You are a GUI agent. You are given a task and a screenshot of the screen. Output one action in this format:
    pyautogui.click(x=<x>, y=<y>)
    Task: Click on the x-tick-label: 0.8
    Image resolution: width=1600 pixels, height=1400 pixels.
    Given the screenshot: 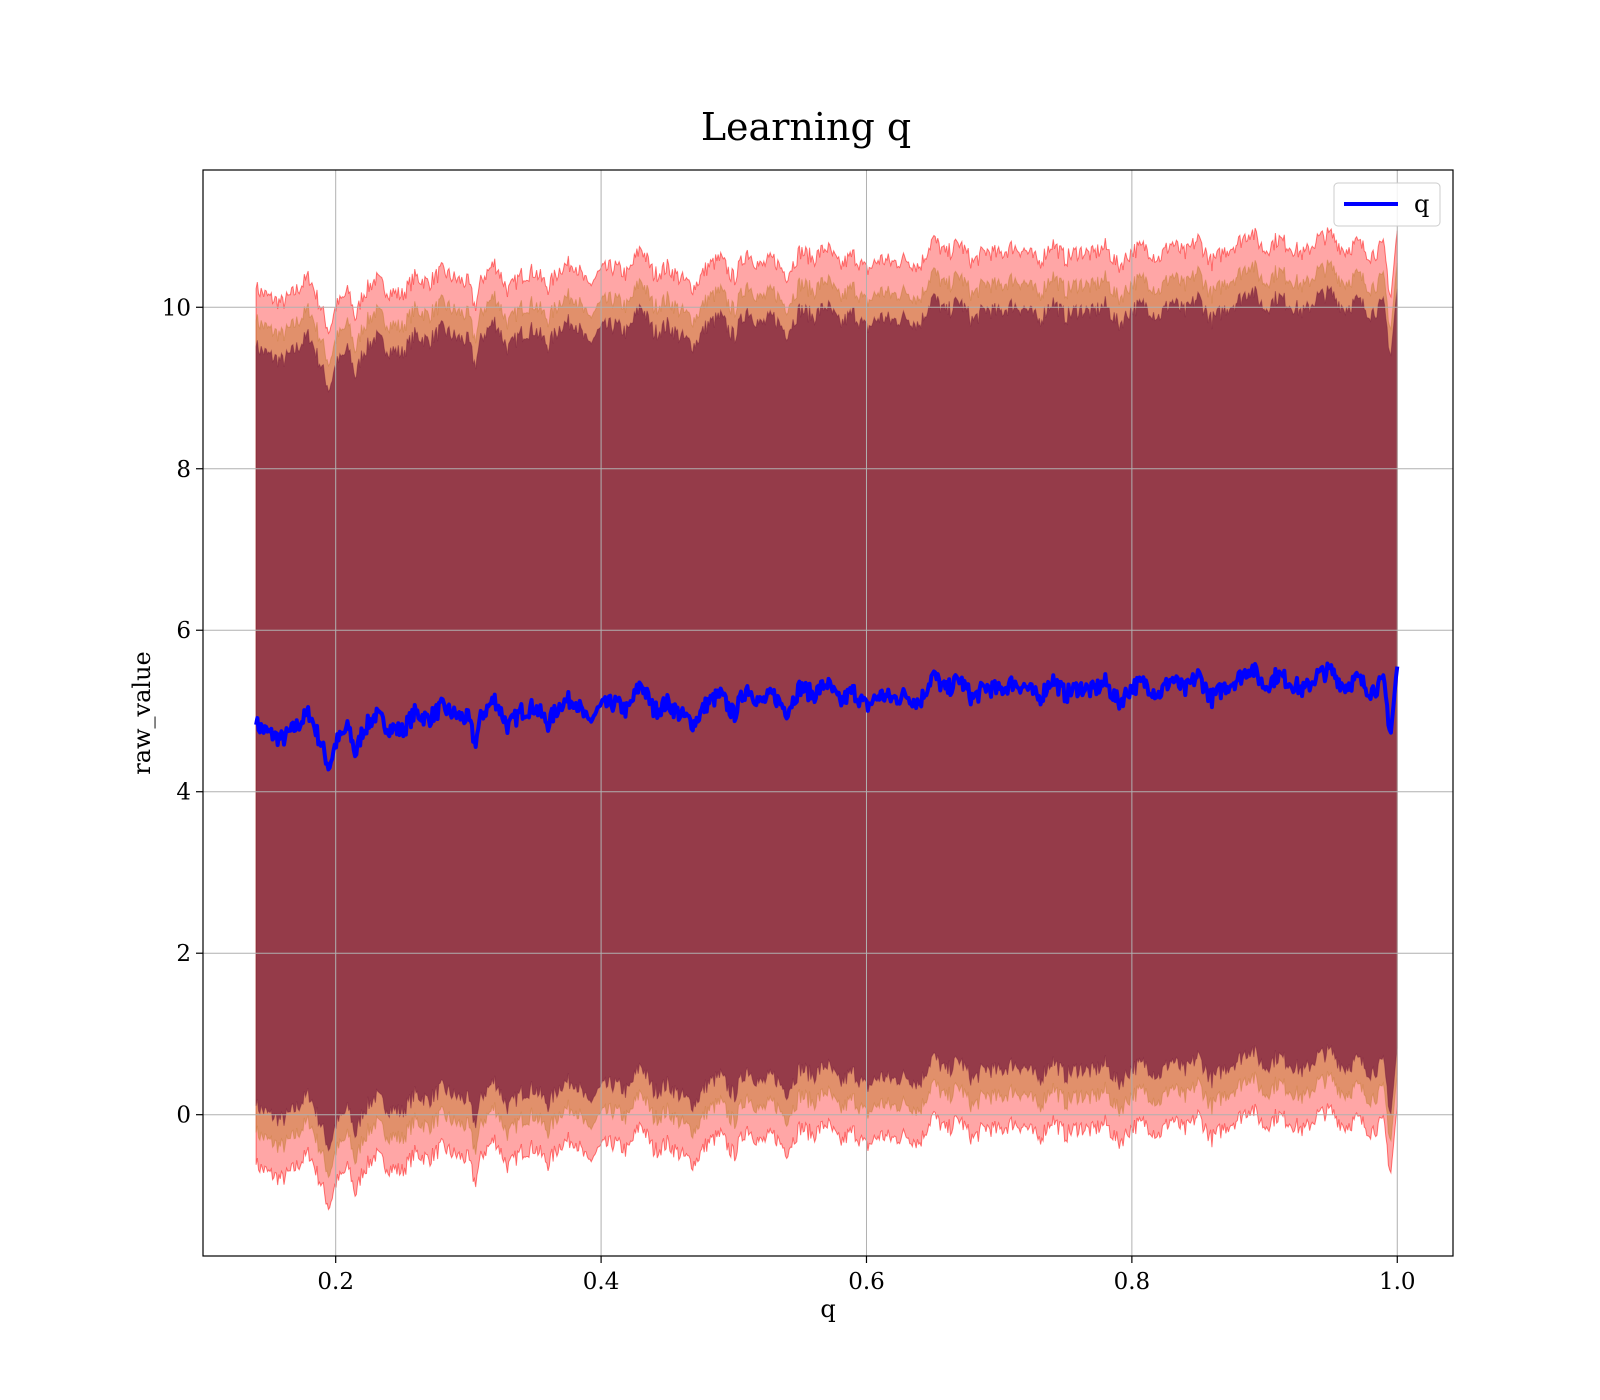 What is the action you would take?
    pyautogui.click(x=1132, y=1282)
    